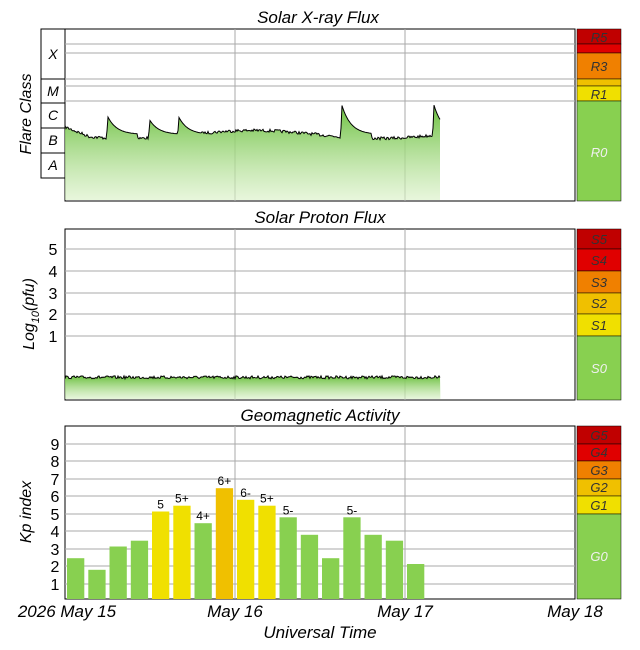 The height and width of the screenshot is (650, 640). I want to click on scale-label-g4: G4, so click(598, 452).